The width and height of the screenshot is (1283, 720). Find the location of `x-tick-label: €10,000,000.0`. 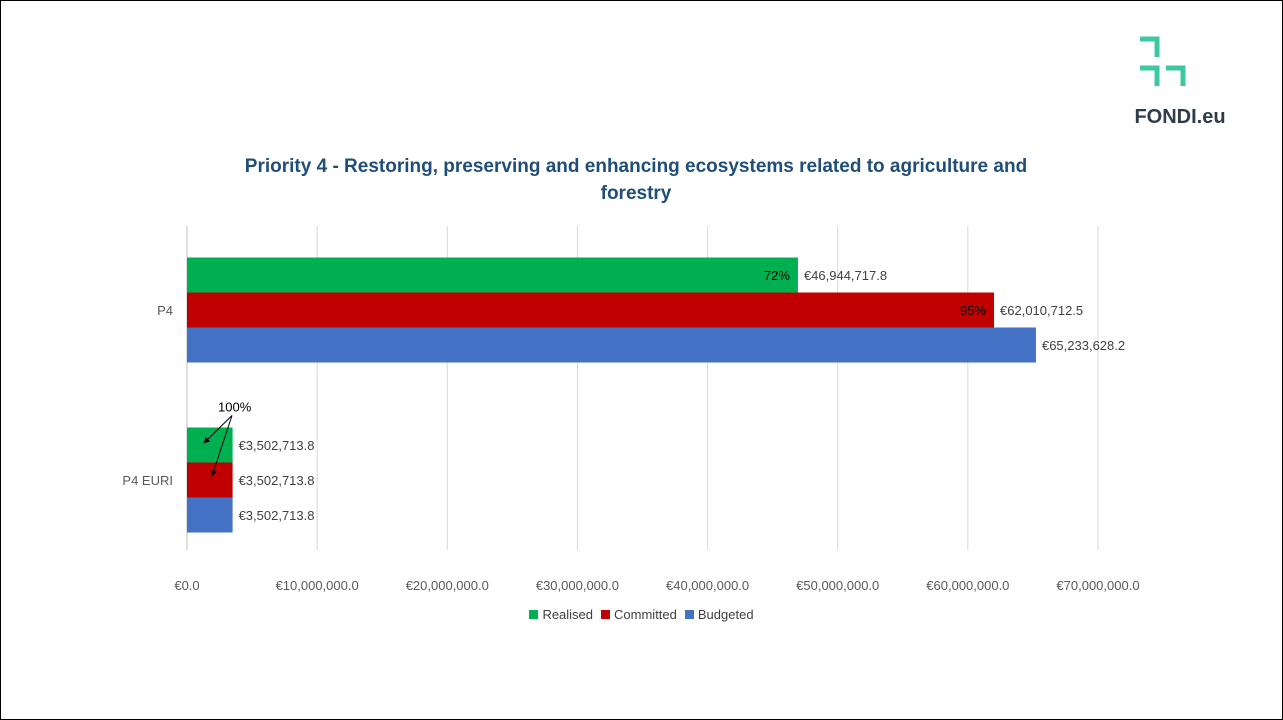

x-tick-label: €10,000,000.0 is located at coordinates (317, 585).